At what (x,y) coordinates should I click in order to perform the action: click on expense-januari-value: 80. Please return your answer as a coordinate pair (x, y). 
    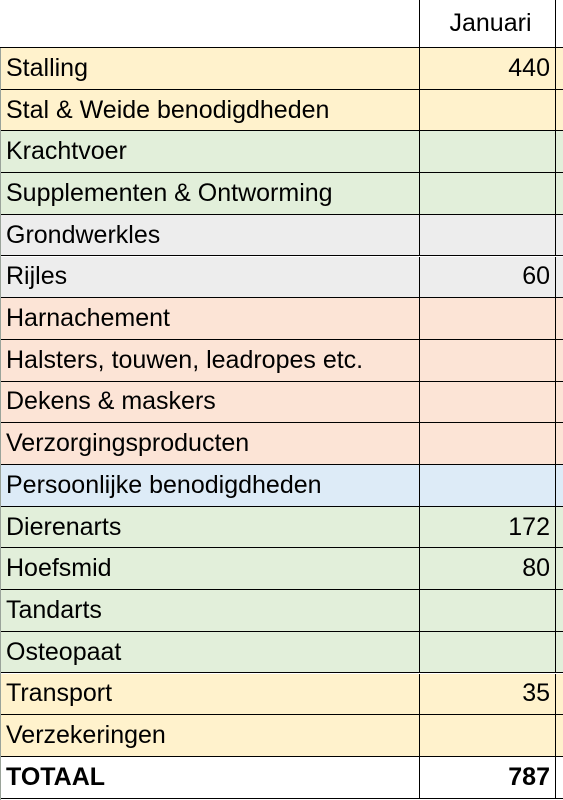
    Looking at the image, I should click on (488, 569).